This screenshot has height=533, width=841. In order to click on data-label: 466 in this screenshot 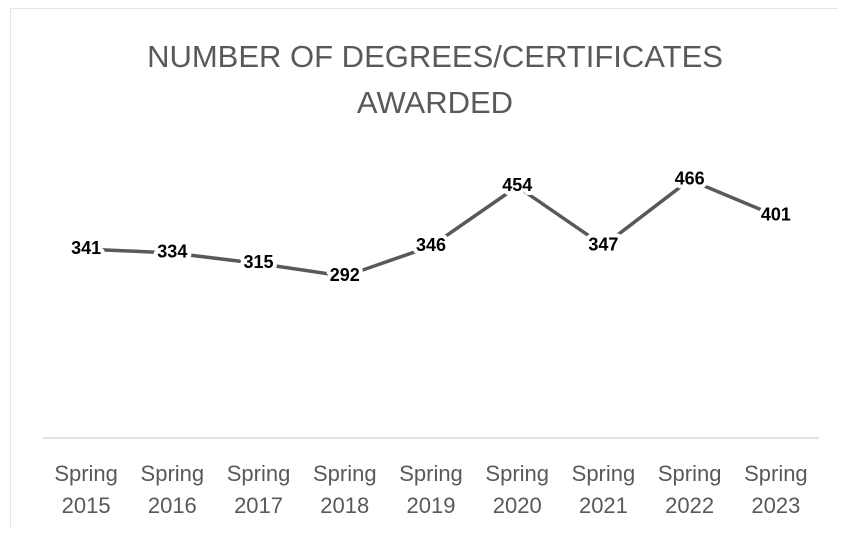, I will do `click(690, 179)`.